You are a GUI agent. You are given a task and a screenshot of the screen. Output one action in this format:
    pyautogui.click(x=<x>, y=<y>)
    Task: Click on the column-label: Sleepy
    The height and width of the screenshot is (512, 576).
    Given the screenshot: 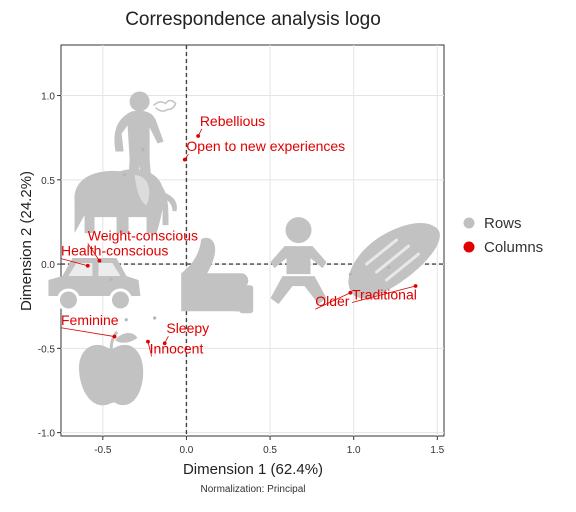 What is the action you would take?
    pyautogui.click(x=187, y=328)
    